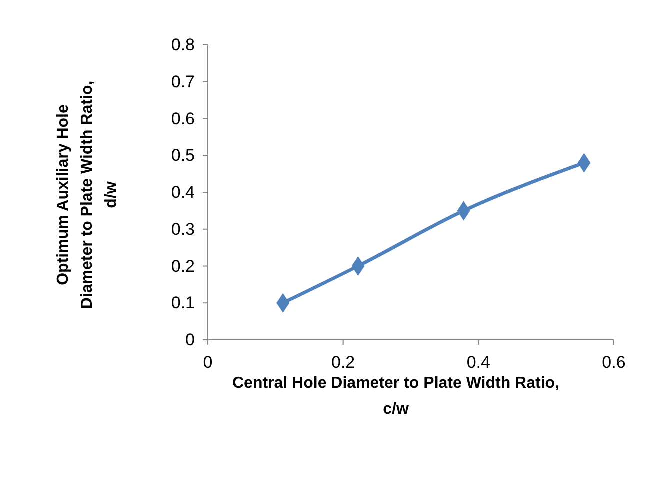 The image size is (654, 486). I want to click on y-tick-label: 0, so click(190, 340).